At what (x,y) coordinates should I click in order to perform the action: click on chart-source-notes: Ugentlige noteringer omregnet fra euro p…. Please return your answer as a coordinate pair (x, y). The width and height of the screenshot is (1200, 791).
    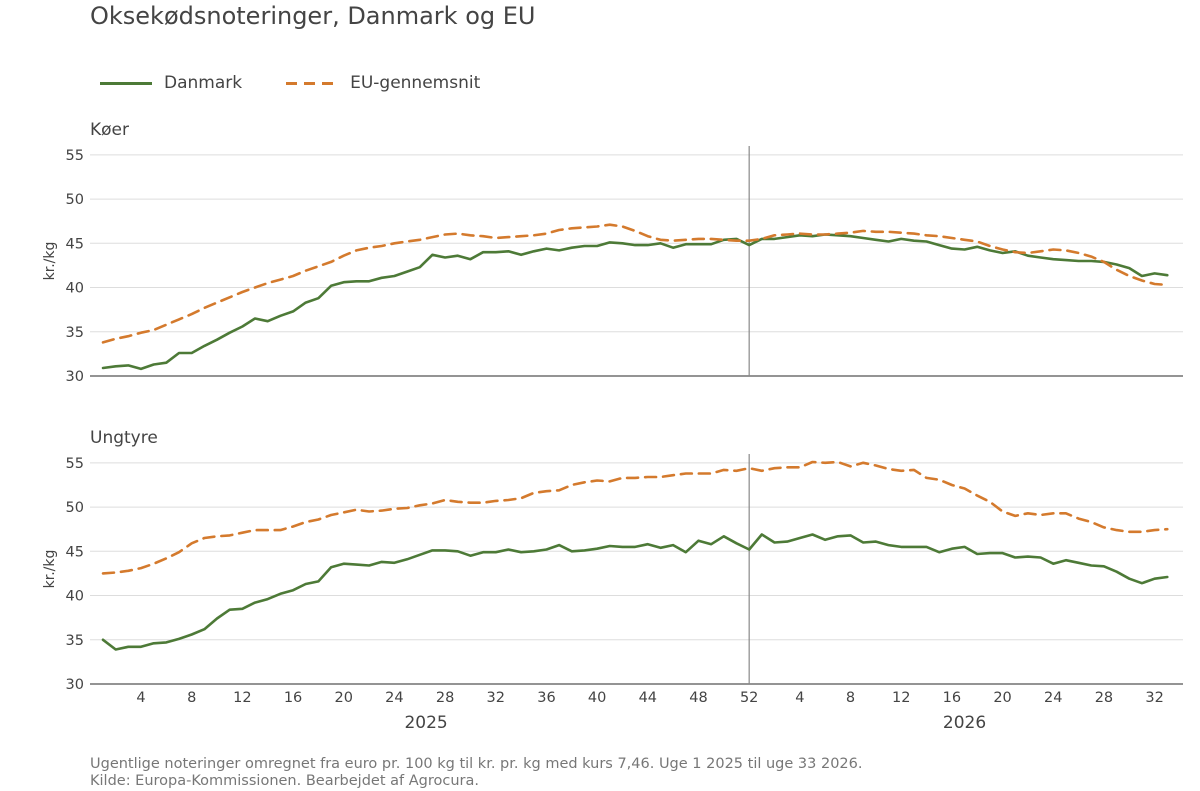
    Looking at the image, I should click on (476, 773).